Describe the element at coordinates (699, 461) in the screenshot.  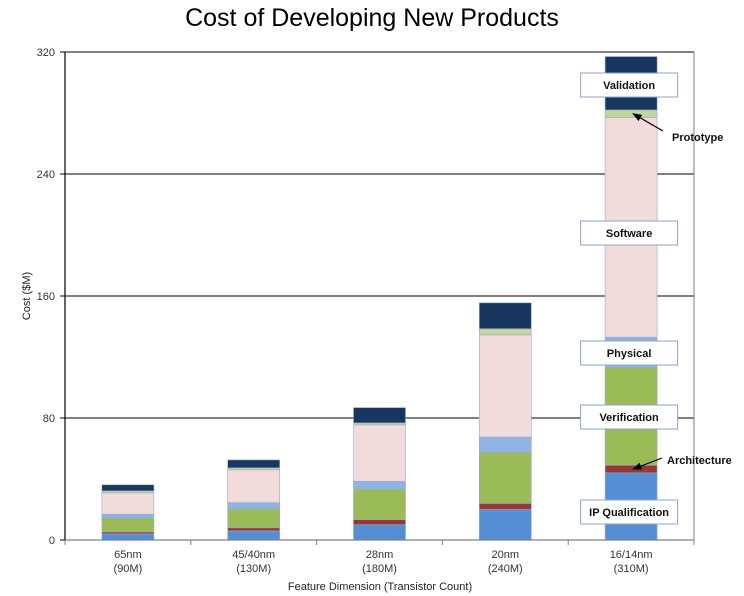
I see `callout-label: Architecture` at that location.